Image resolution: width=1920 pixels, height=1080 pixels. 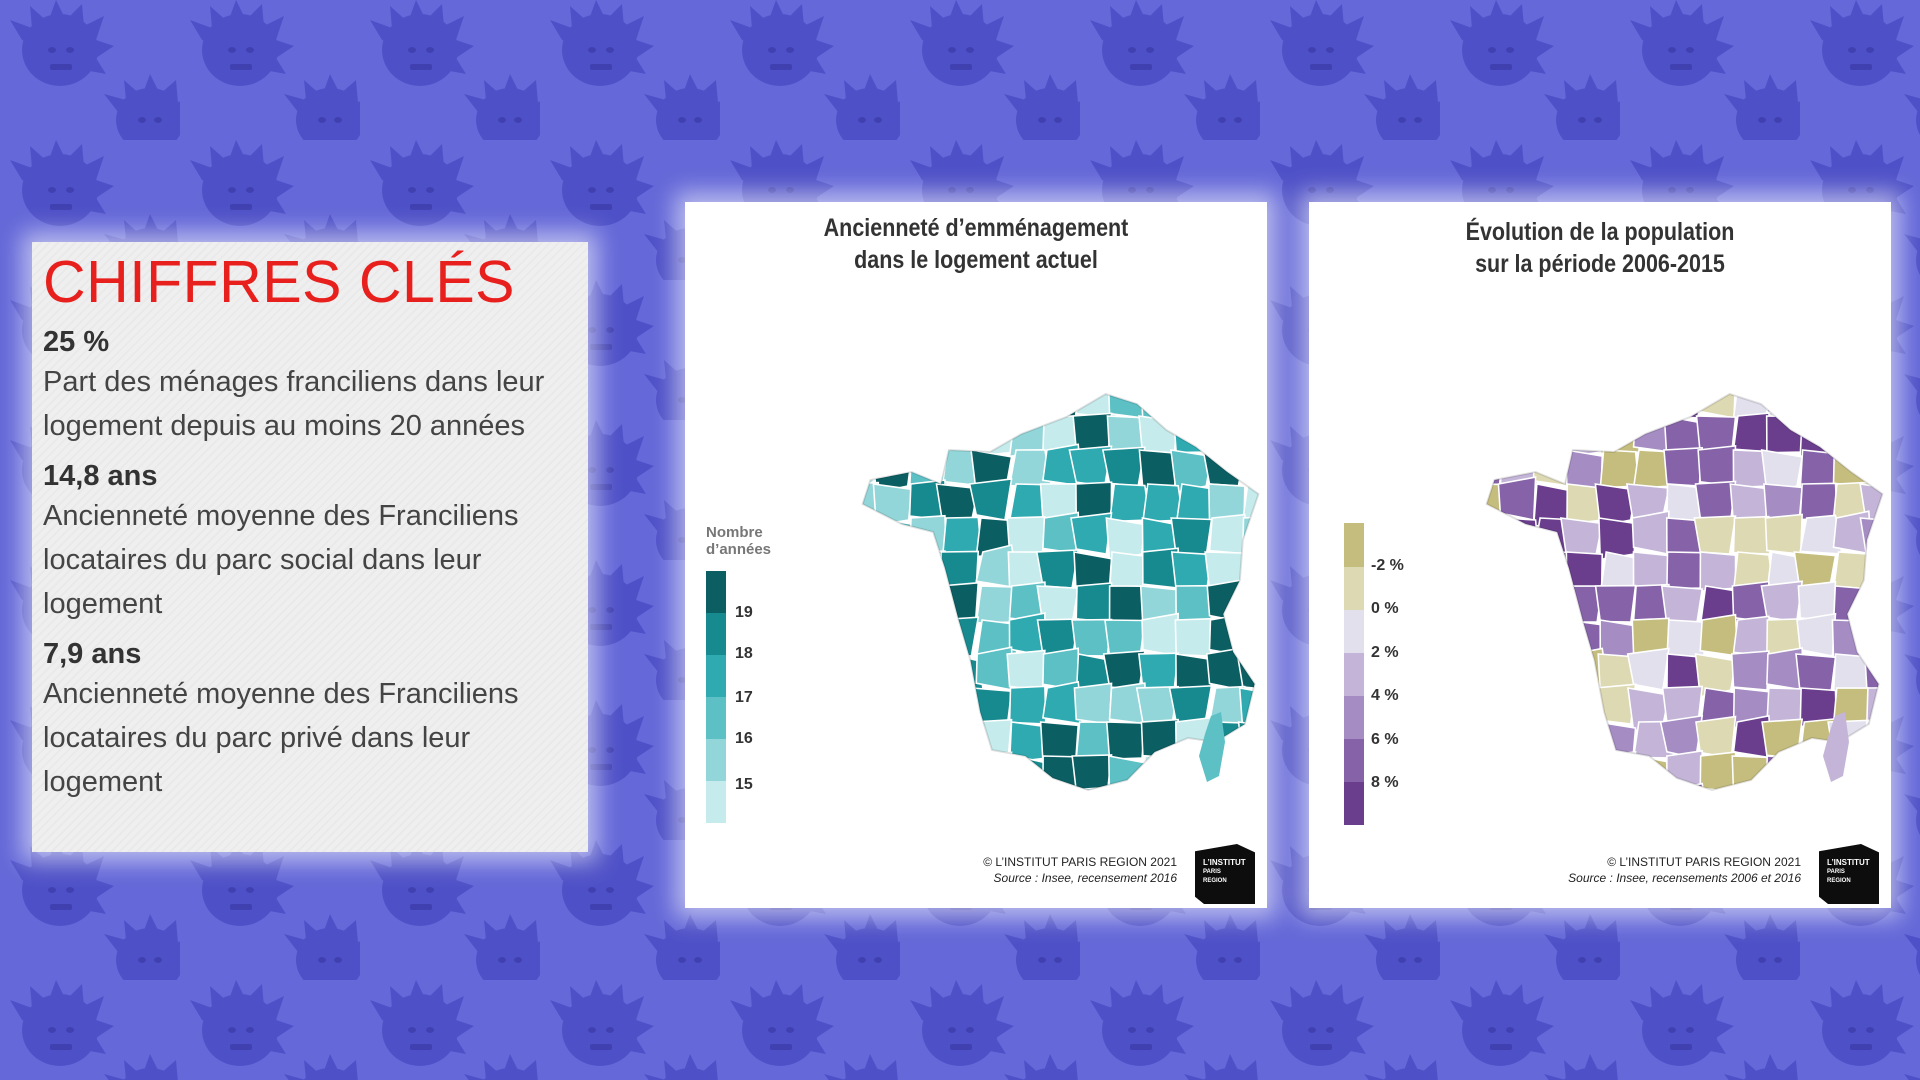 What do you see at coordinates (1704, 862) in the screenshot?
I see `credit-line: © L’INSTITUT PARIS REGION 2021` at bounding box center [1704, 862].